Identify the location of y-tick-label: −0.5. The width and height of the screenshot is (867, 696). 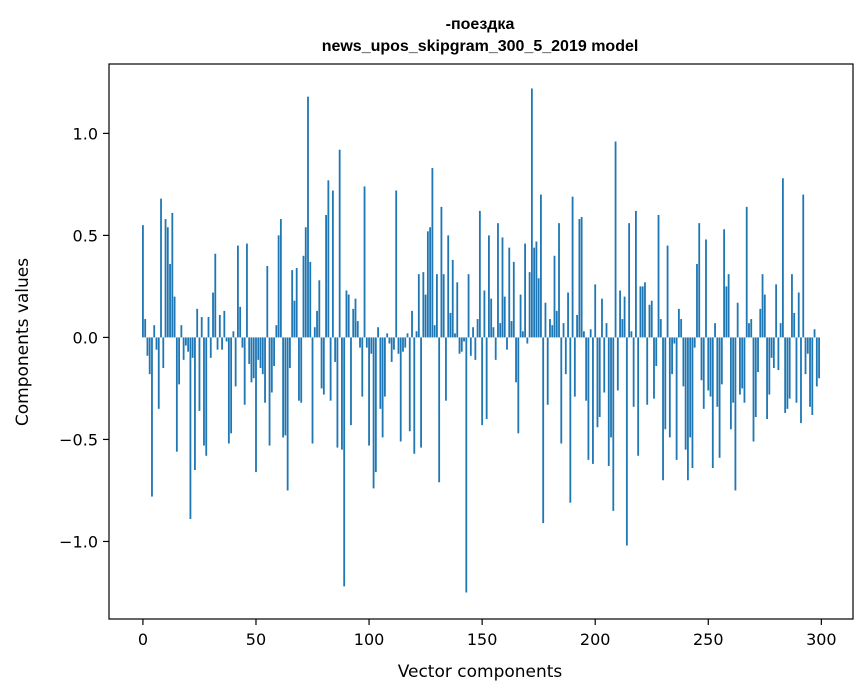
(78, 439).